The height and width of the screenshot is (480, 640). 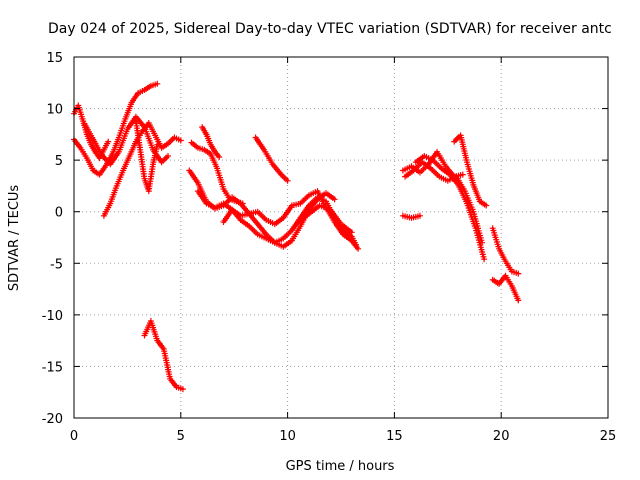 What do you see at coordinates (340, 466) in the screenshot?
I see `x-axis-label: GPS time / hours` at bounding box center [340, 466].